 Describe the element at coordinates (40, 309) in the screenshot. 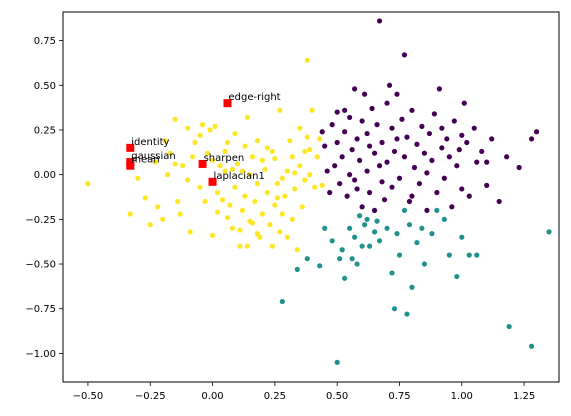

I see `y-tick-label: −0.75` at that location.